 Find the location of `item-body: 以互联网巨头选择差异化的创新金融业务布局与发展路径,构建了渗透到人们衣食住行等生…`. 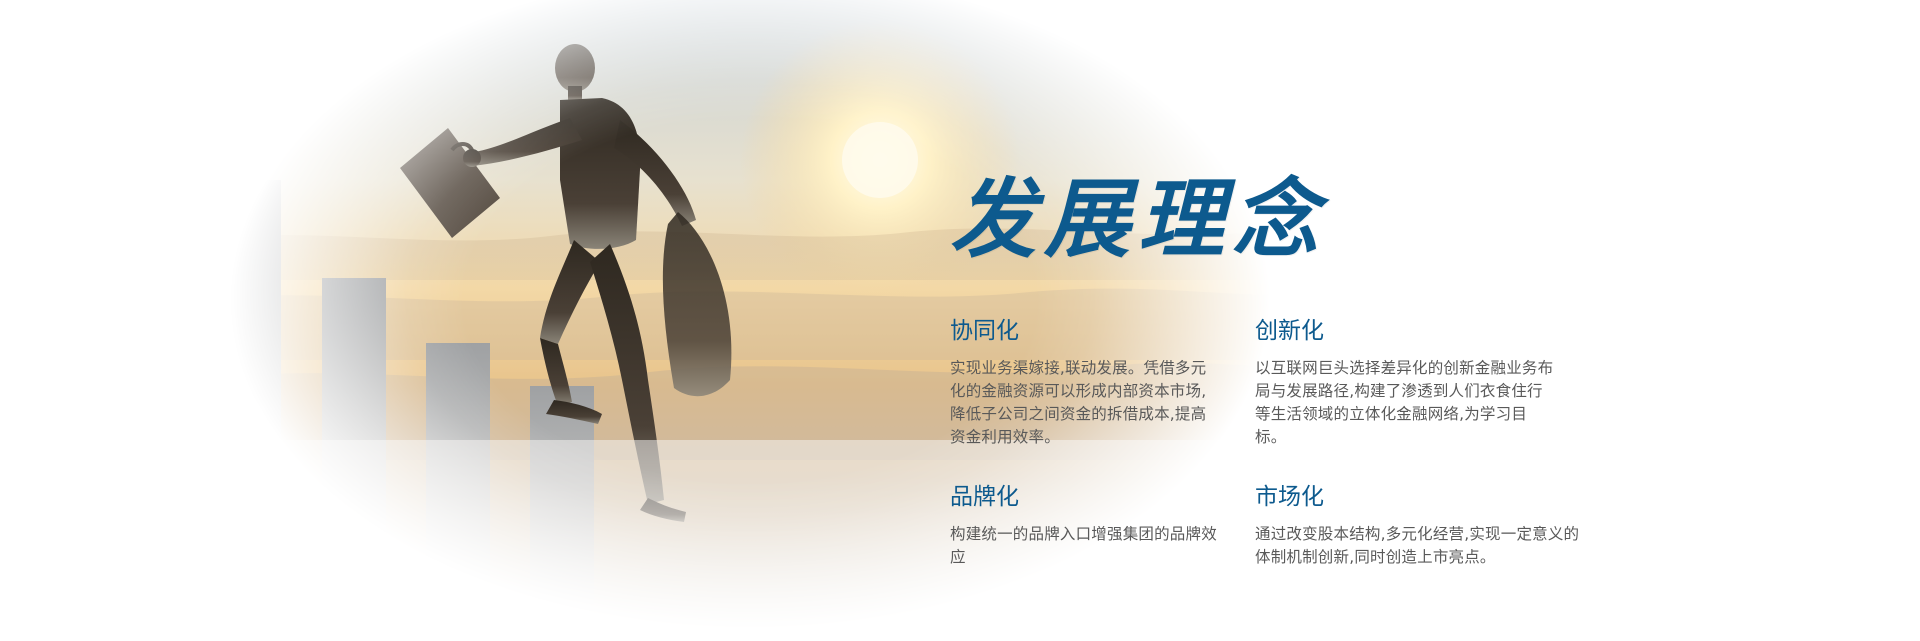

item-body: 以互联网巨头选择差异化的创新金融业务布局与发展路径,构建了渗透到人们衣食住行等生… is located at coordinates (1404, 402).